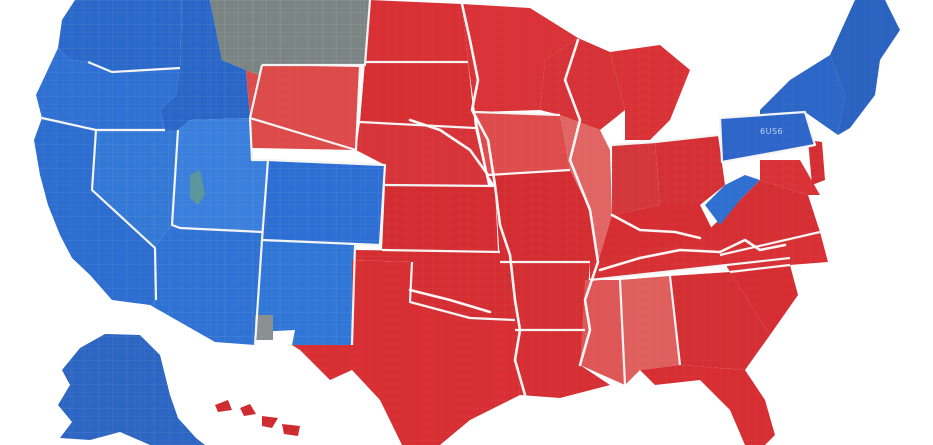 This screenshot has width=933, height=445. I want to click on pennsylvania-label: 6US6, so click(771, 131).